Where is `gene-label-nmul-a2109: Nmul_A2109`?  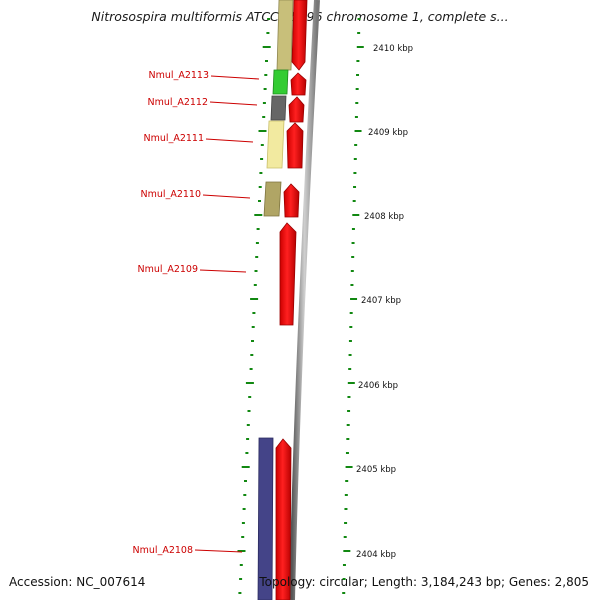
gene-label-nmul-a2109: Nmul_A2109 is located at coordinates (168, 269).